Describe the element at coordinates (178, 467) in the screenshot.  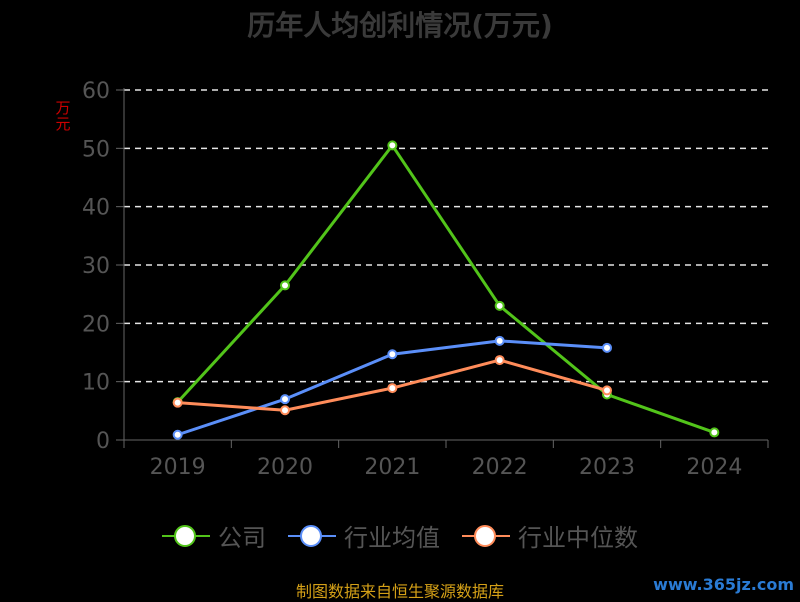
I see `x-tick-label: 2019` at that location.